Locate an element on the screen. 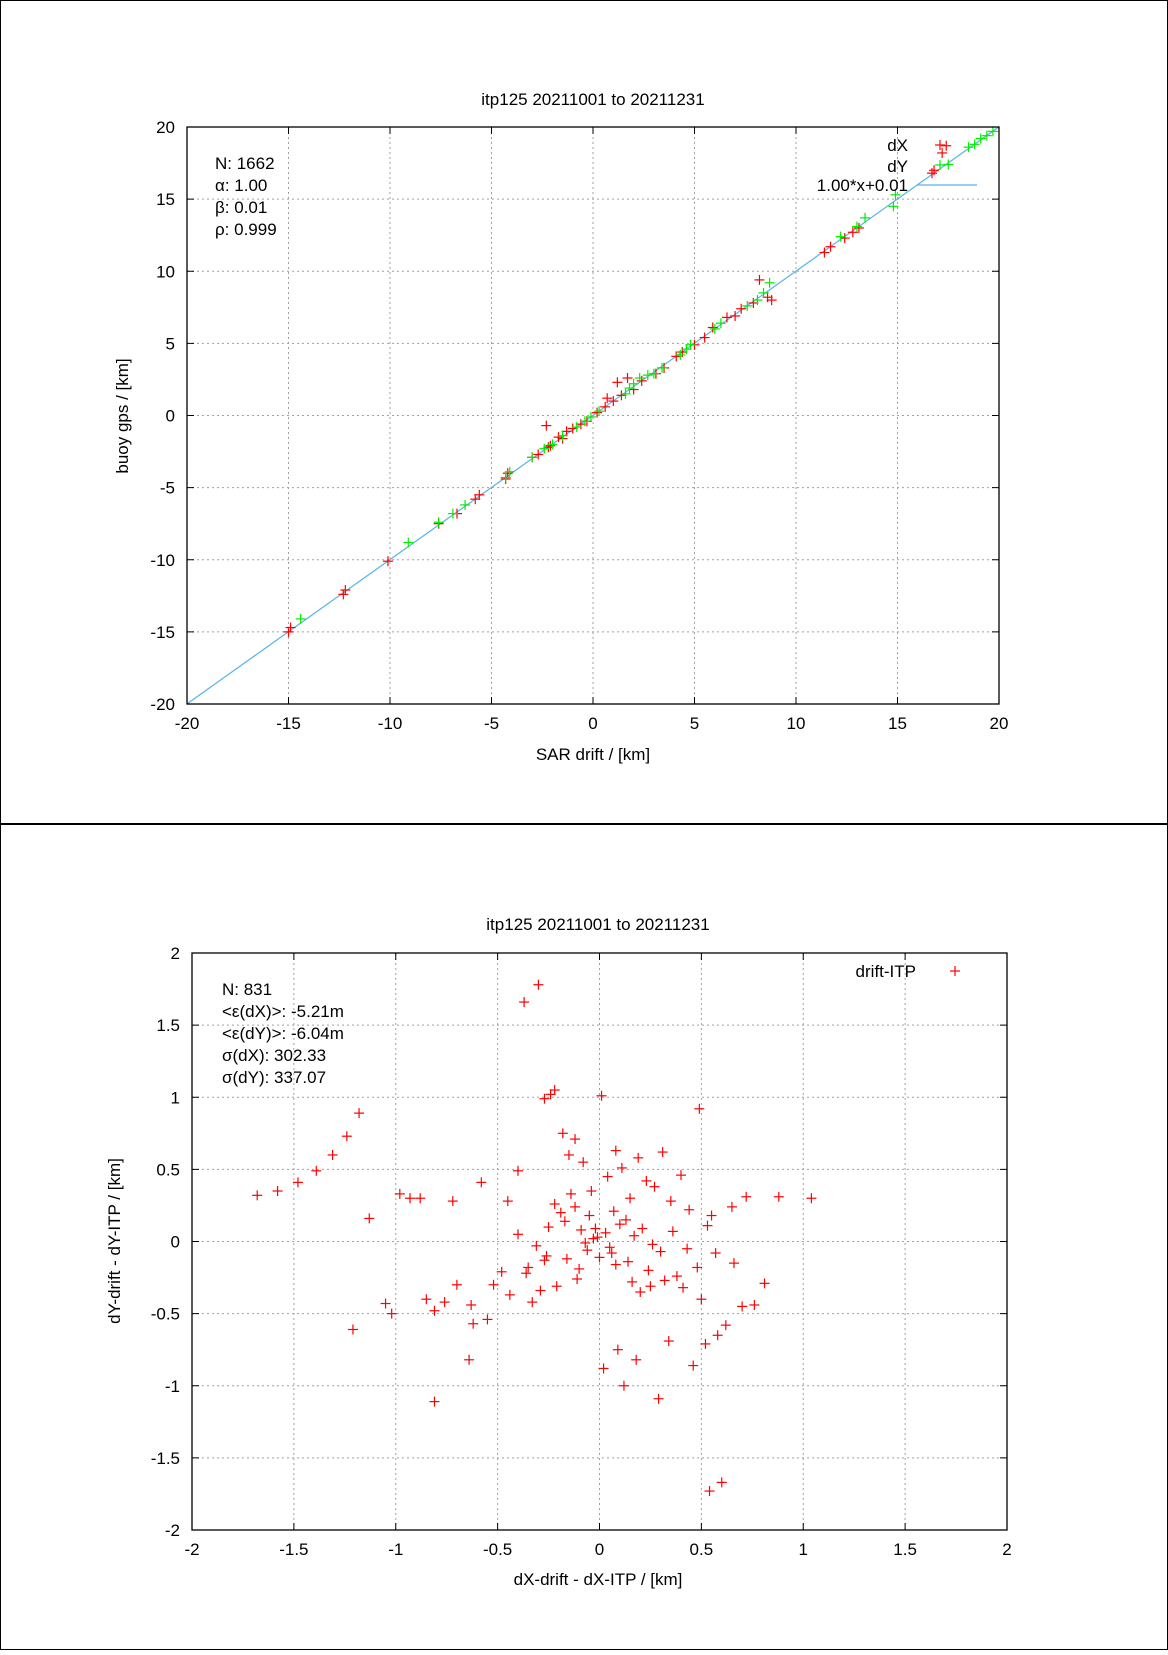 This screenshot has width=1168, height=1655. chart-1-legend: dX dY 1.00*x+0.01 is located at coordinates (897, 165).